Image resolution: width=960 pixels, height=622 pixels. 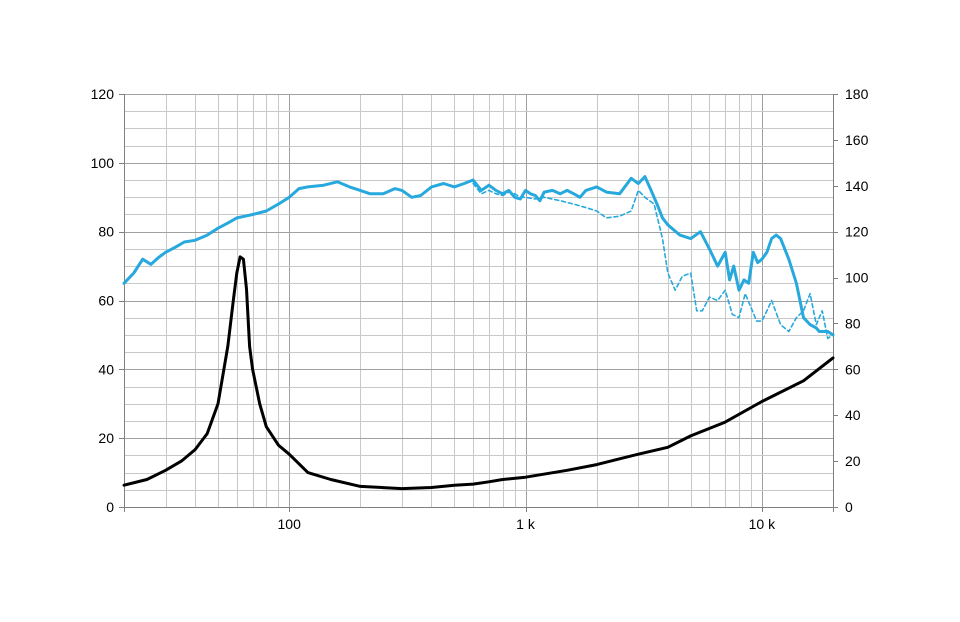 I want to click on y2-tick-label: 20, so click(x=853, y=461).